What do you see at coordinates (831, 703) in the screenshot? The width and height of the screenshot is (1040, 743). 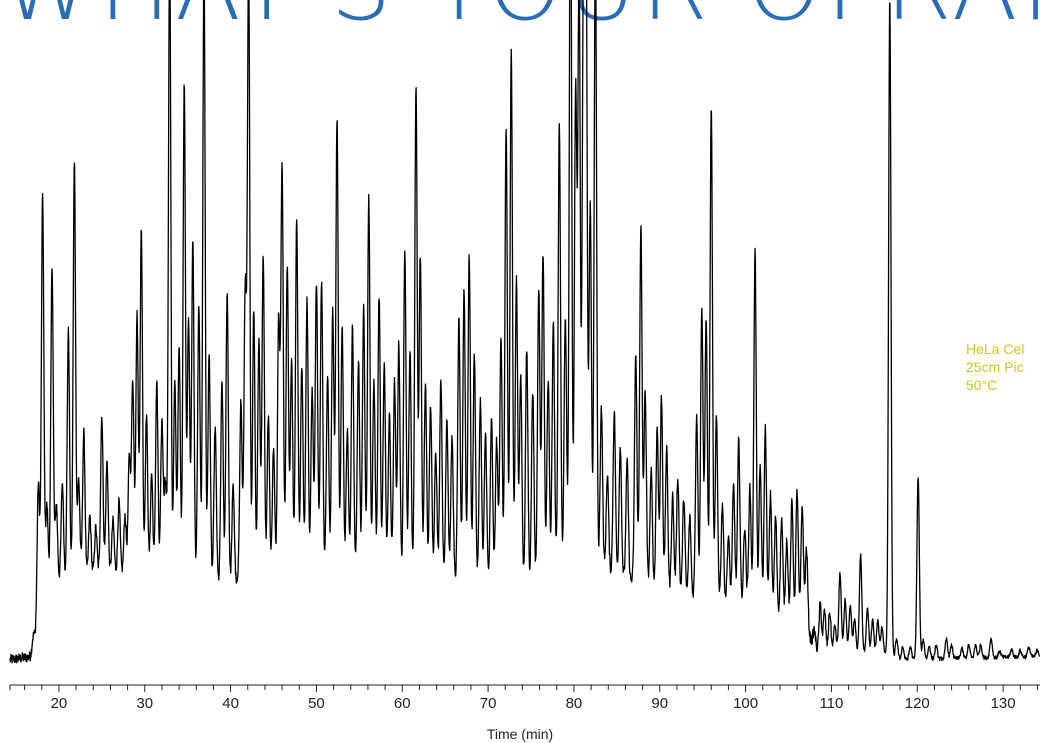 I see `x-tick-label: 110` at bounding box center [831, 703].